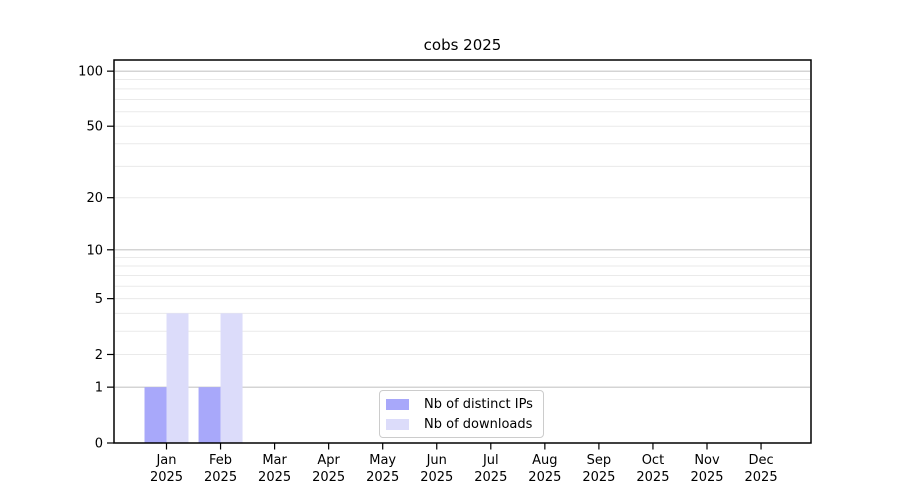 The width and height of the screenshot is (900, 500). Describe the element at coordinates (99, 388) in the screenshot. I see `y-tick-label-1: 1` at that location.